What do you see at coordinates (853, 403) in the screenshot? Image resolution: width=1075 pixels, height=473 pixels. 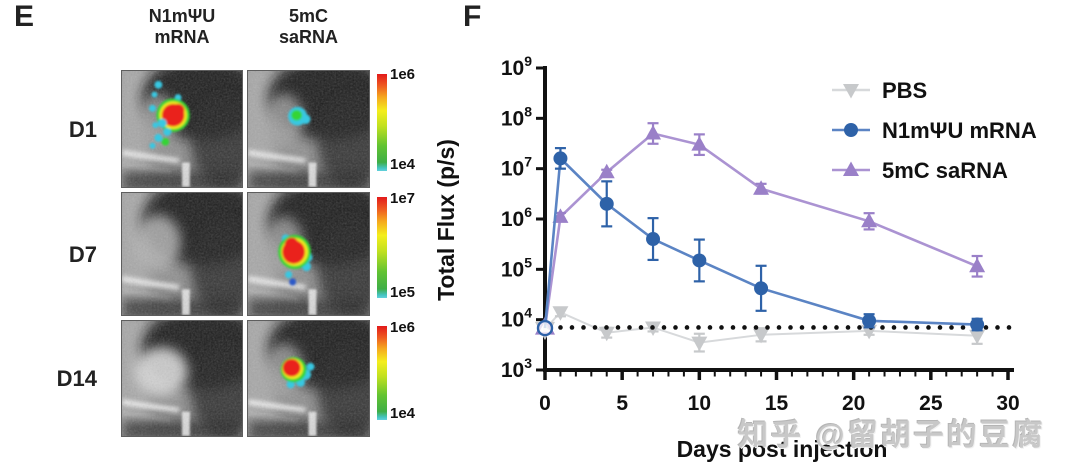 I see `x-tick-label: 20` at bounding box center [853, 403].